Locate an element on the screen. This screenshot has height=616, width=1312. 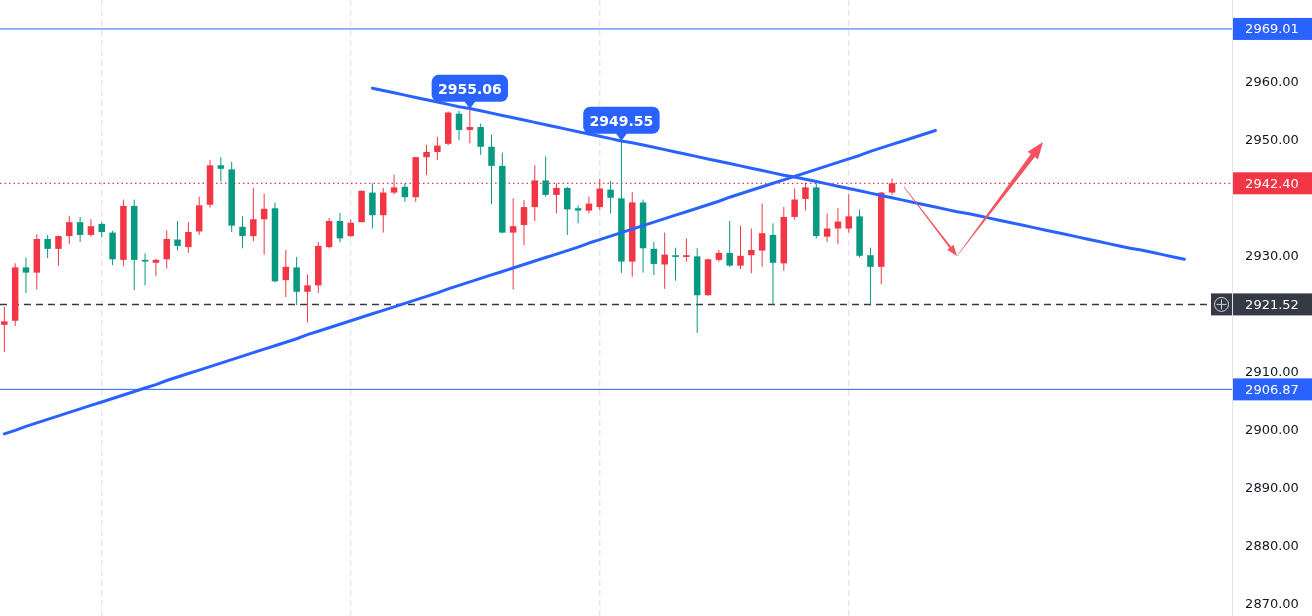
y-tick-label: 2930.00 is located at coordinates (1272, 255).